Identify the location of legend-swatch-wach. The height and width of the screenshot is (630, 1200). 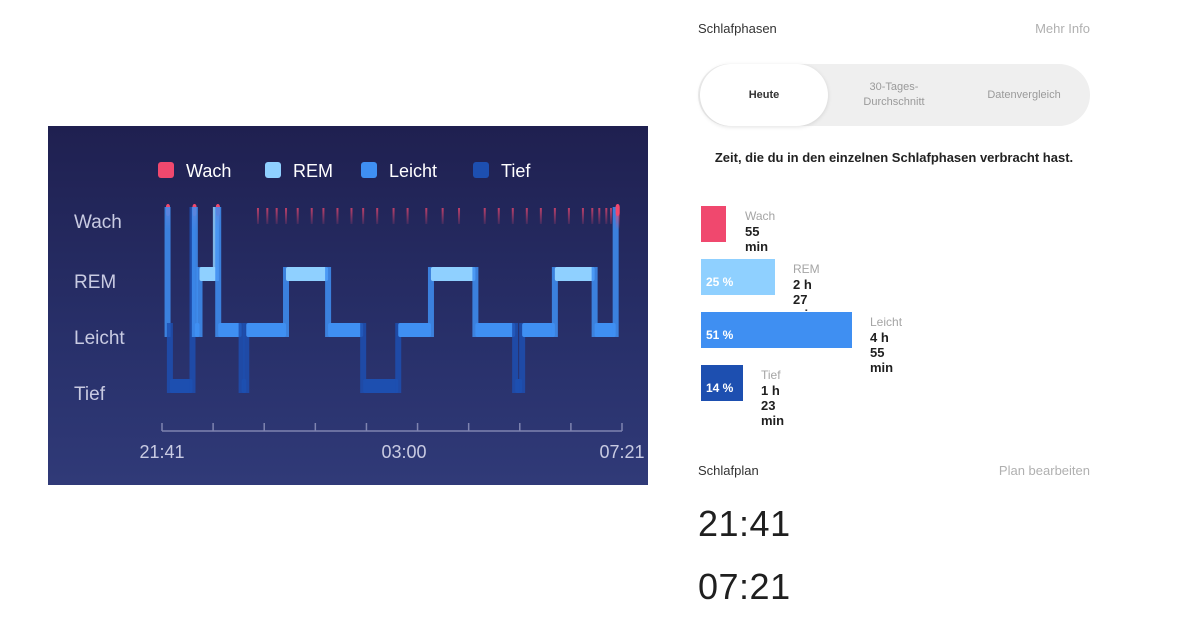
(166, 170).